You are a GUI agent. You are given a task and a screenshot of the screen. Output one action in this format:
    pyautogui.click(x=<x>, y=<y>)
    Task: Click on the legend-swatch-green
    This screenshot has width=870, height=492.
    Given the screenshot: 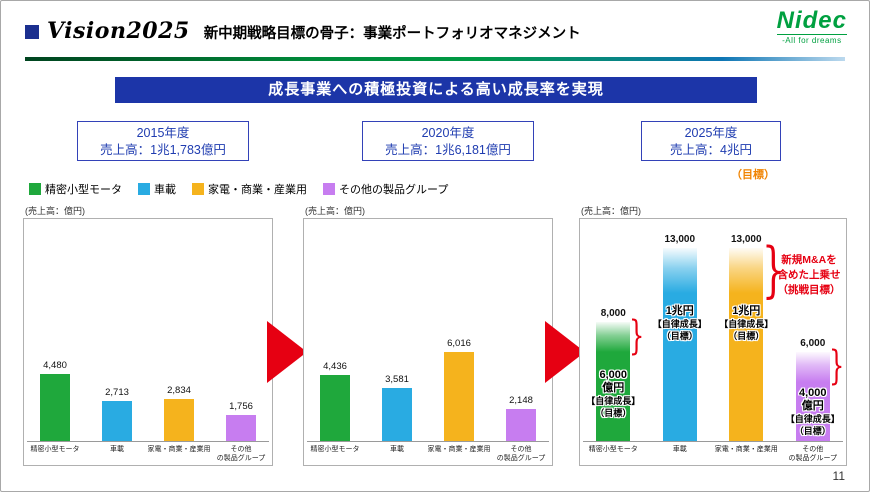 What is the action you would take?
    pyautogui.click(x=35, y=189)
    